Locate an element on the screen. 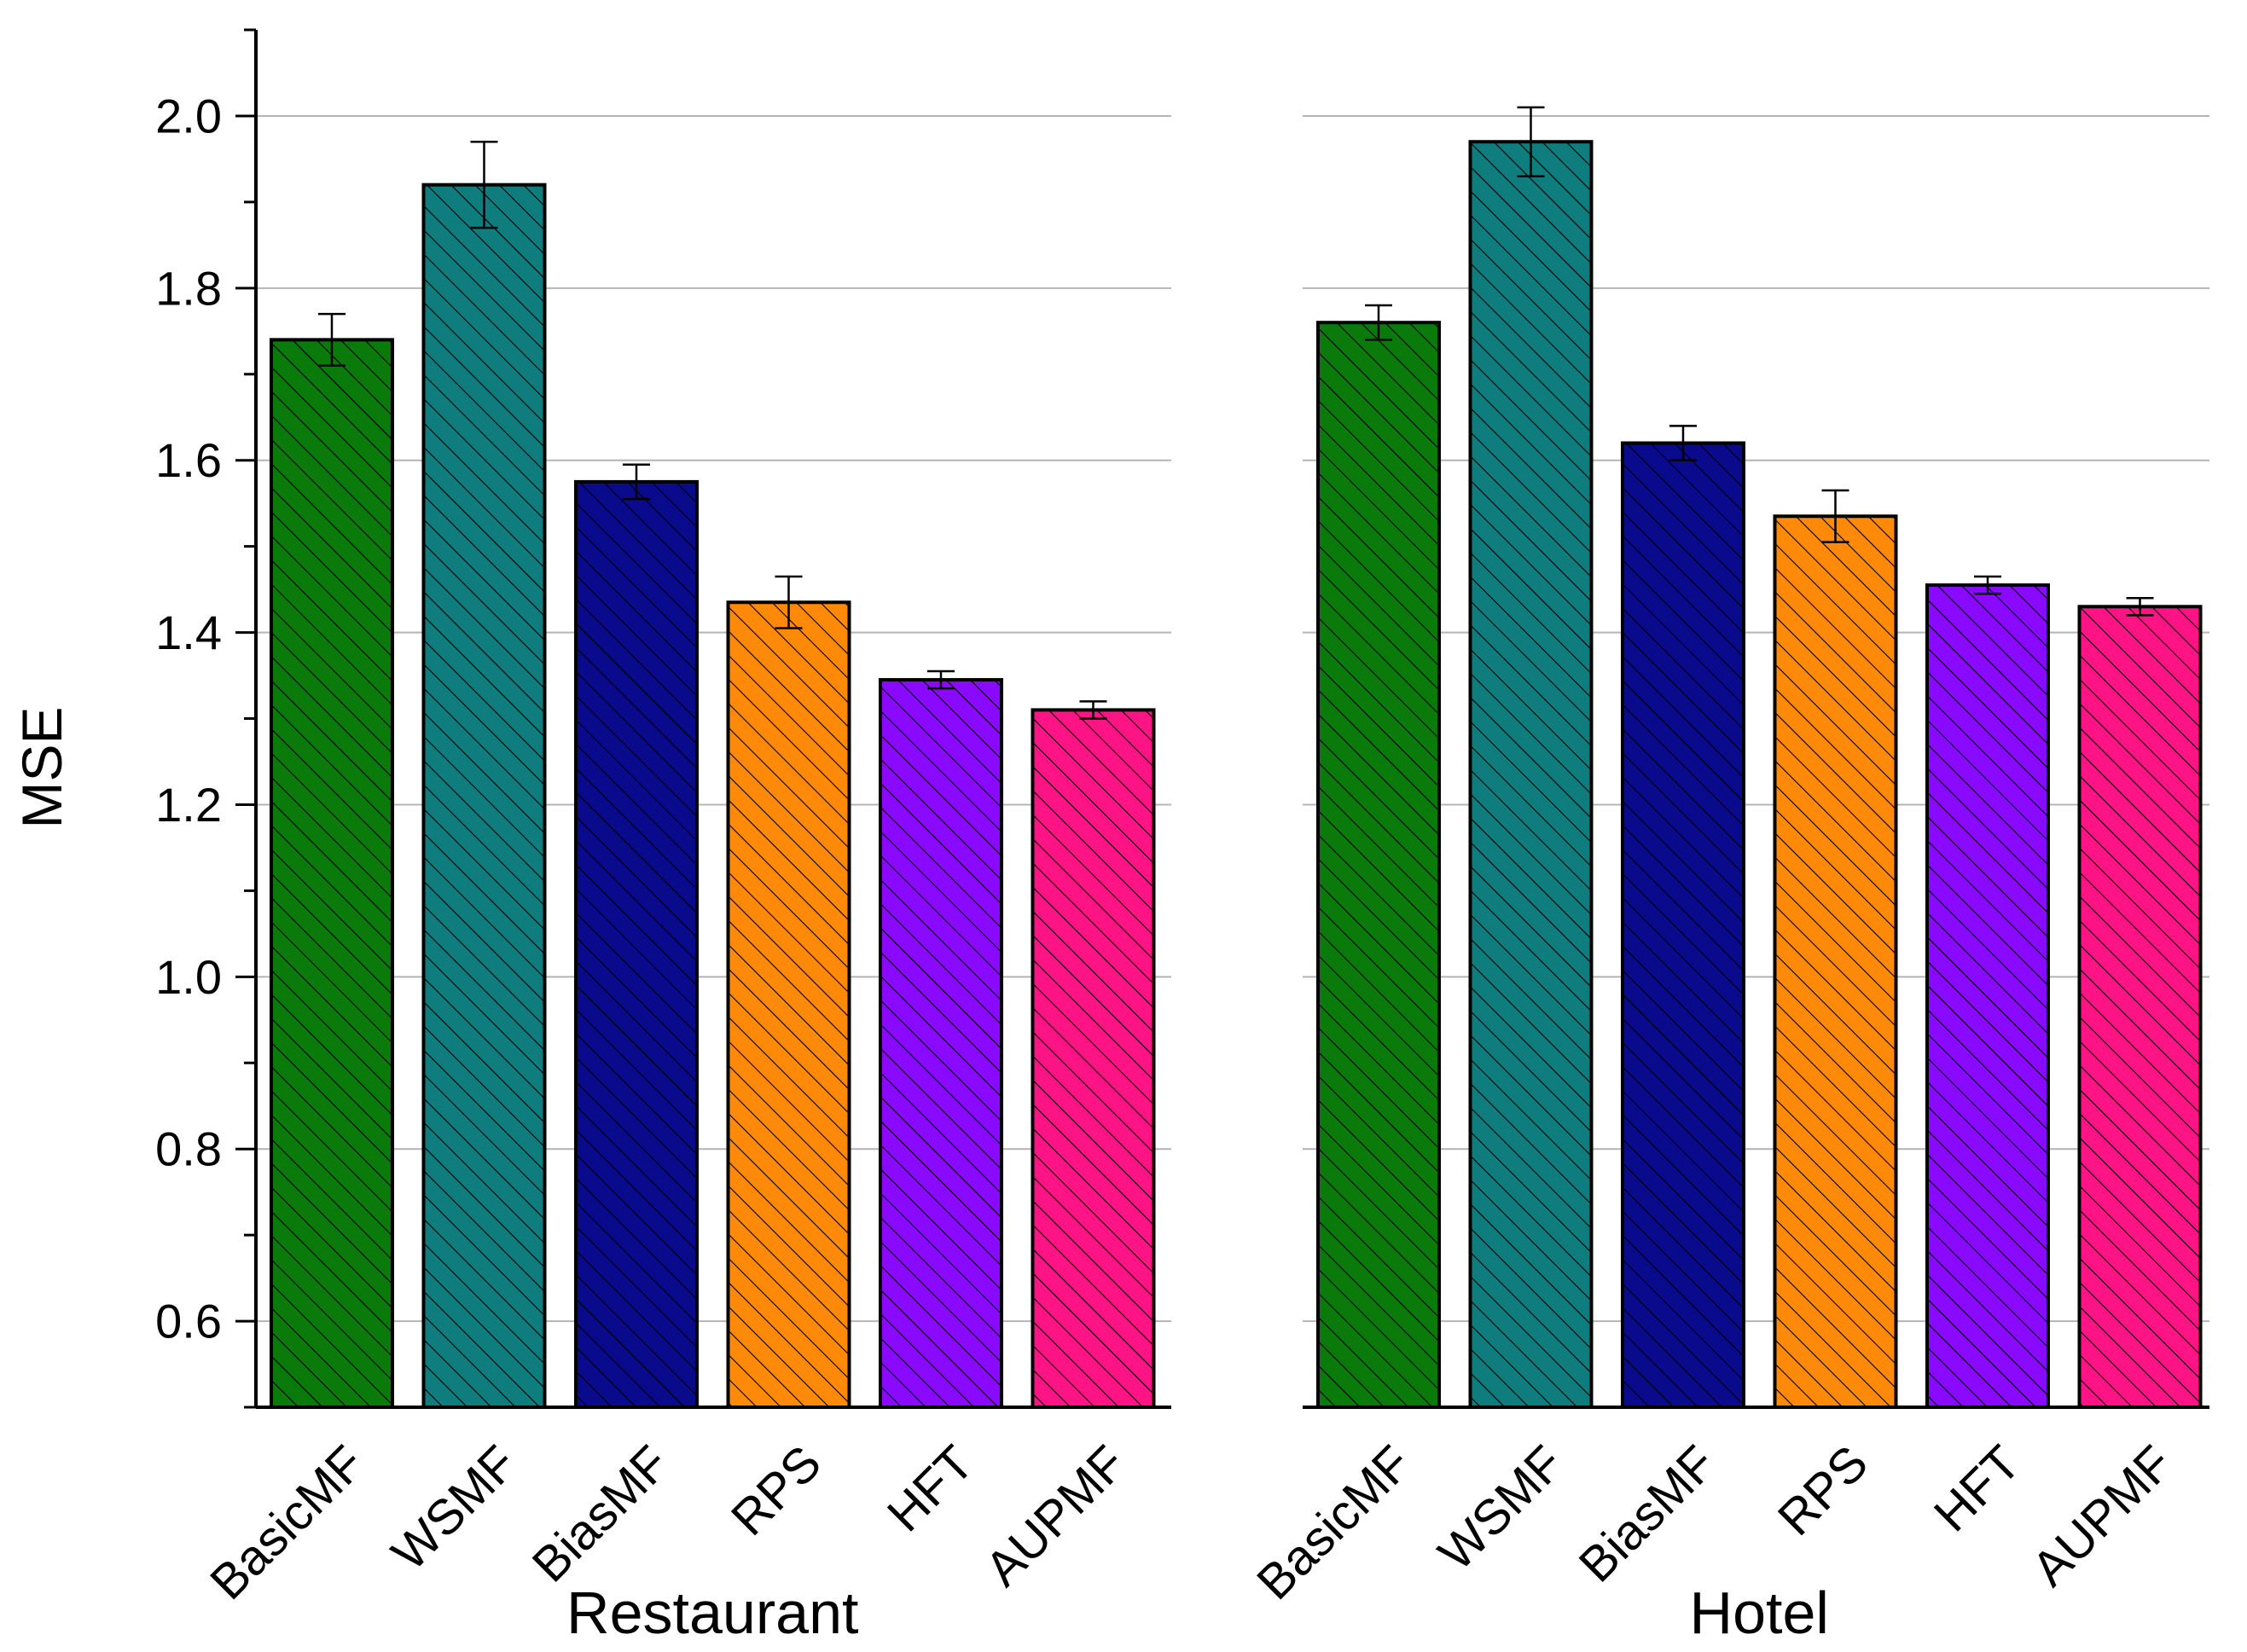  y-axis-title: MSE is located at coordinates (41, 767).